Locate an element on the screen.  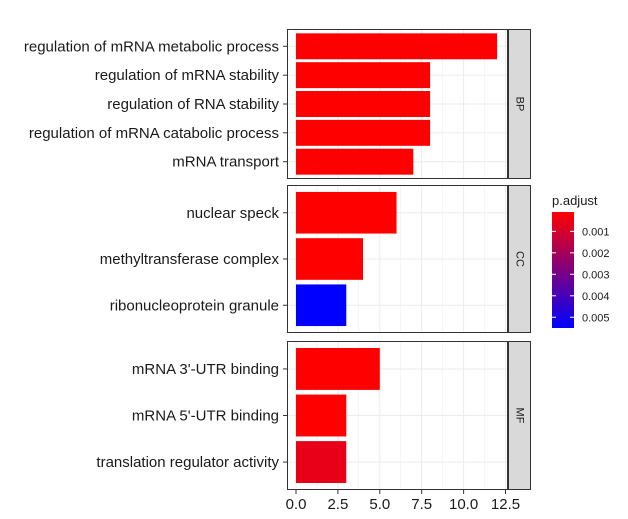
legend-title: p.adjust is located at coordinates (575, 200).